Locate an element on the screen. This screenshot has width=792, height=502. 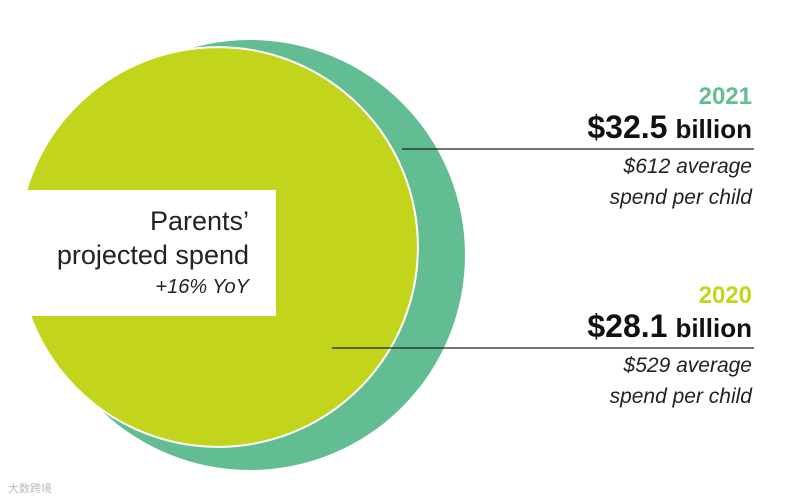
year-label-2021: 2021 is located at coordinates (725, 96).